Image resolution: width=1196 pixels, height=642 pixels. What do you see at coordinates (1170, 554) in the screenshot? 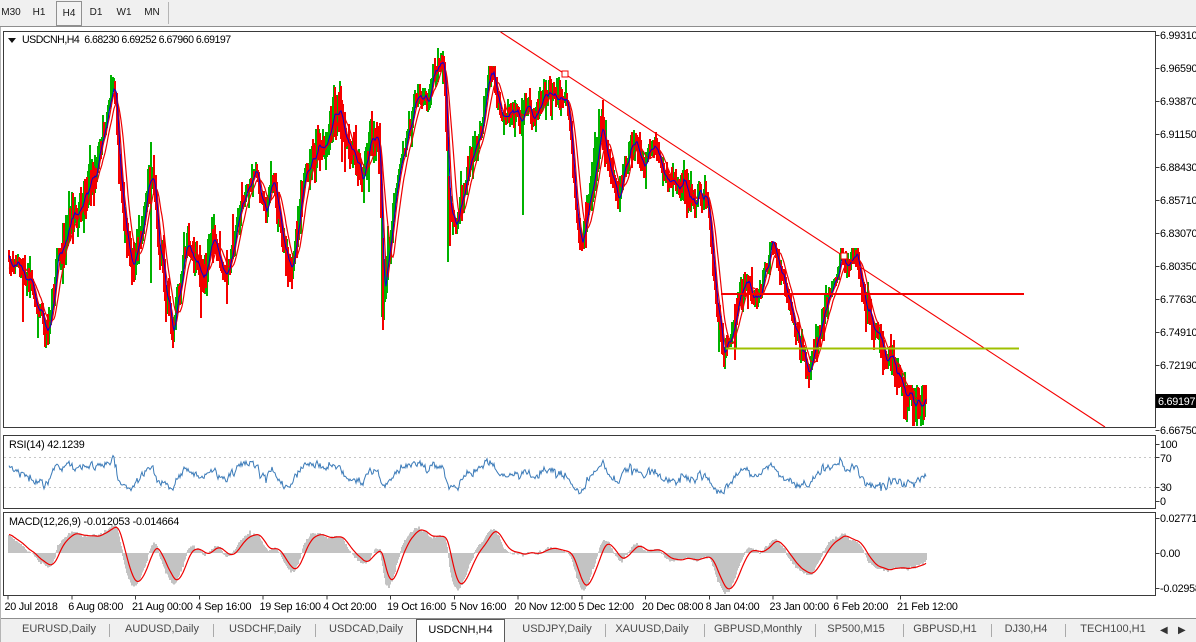
I see `svg-text: 0.00` at bounding box center [1170, 554].